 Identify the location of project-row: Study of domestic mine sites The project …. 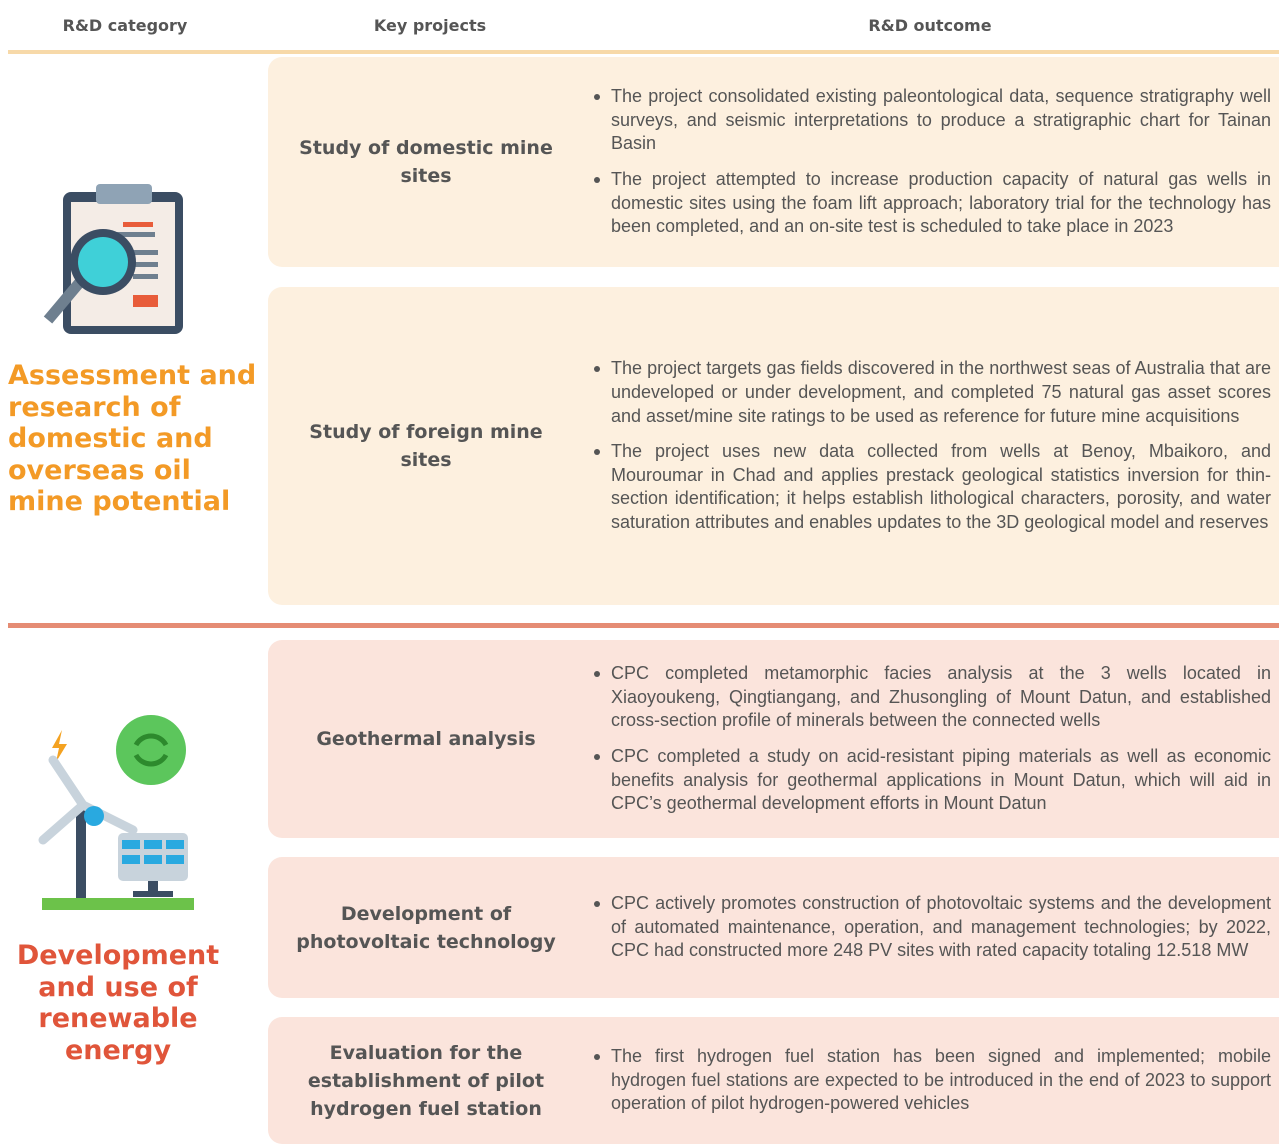
(773, 162).